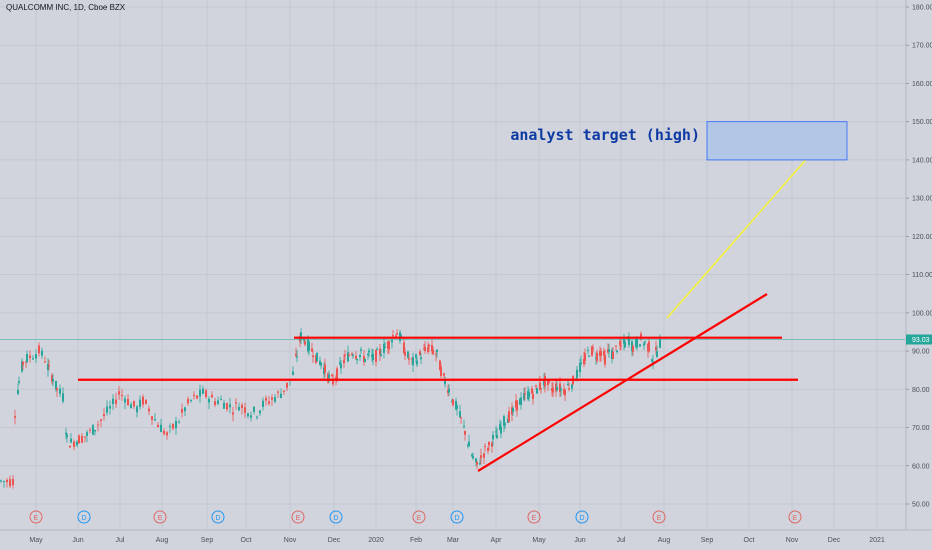  What do you see at coordinates (207, 540) in the screenshot?
I see `time-tick-label: Sep` at bounding box center [207, 540].